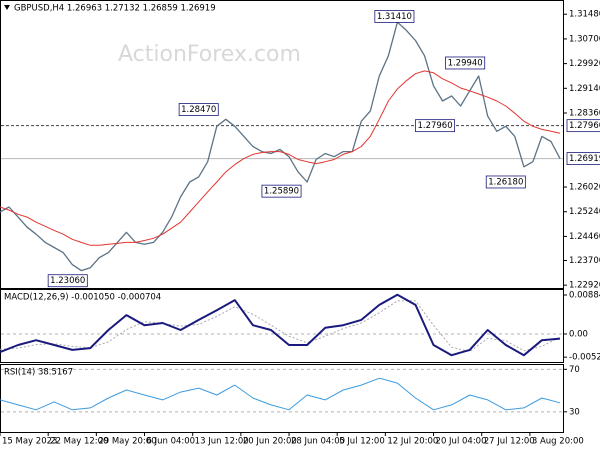 The width and height of the screenshot is (600, 450). What do you see at coordinates (509, 442) in the screenshot?
I see `x-tick-label: 27 Jul 12:00` at bounding box center [509, 442].